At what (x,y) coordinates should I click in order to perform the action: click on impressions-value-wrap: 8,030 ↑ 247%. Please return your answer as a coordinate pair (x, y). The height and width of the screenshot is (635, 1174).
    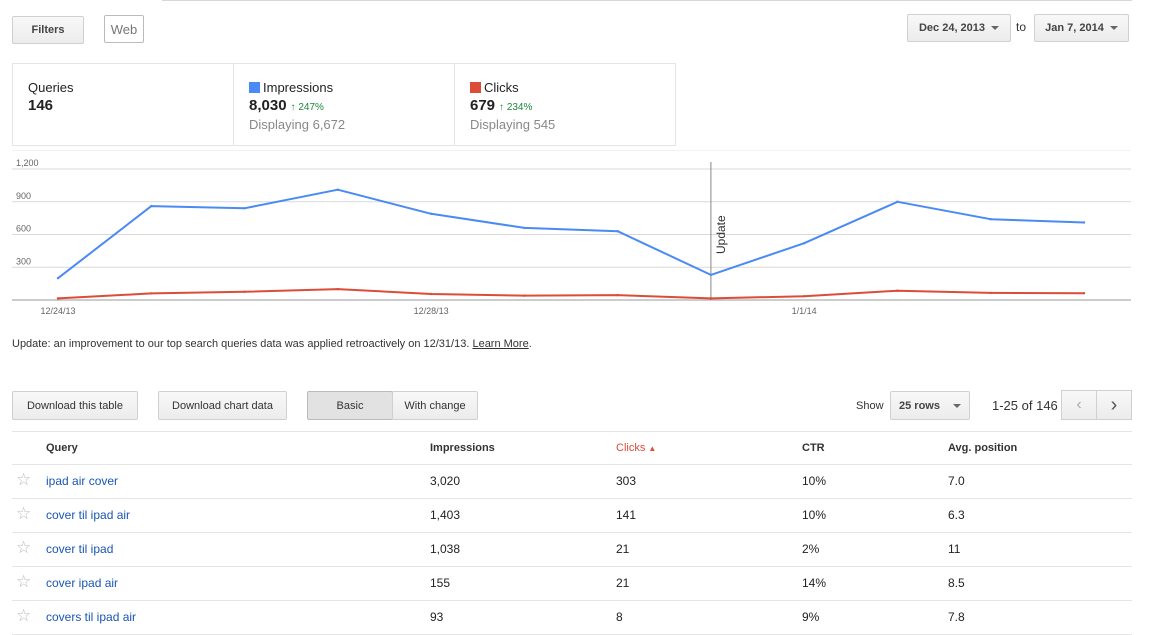
    Looking at the image, I should click on (286, 105).